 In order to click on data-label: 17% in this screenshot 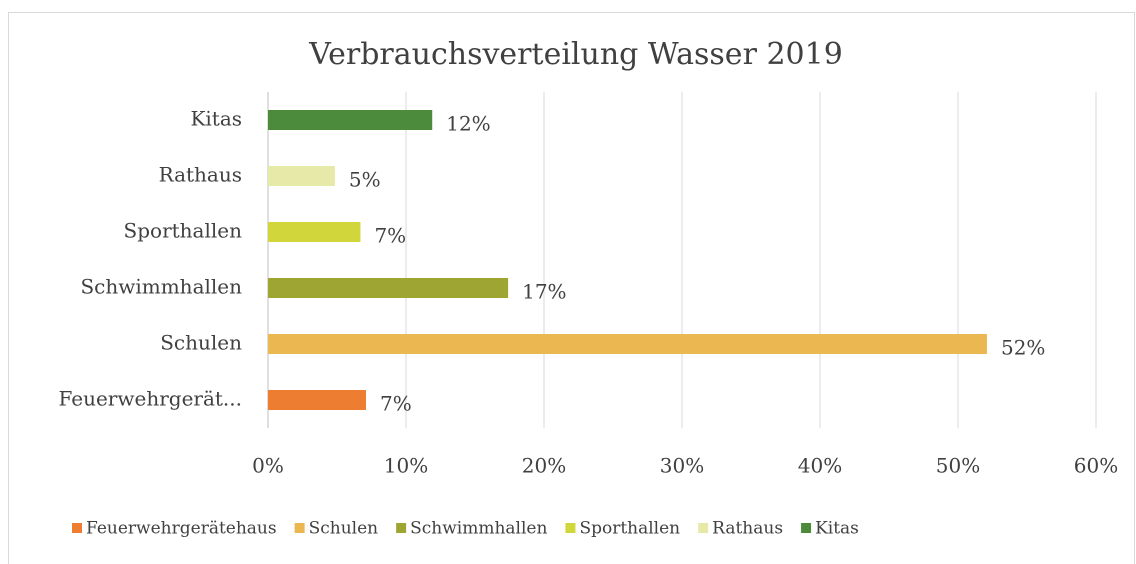, I will do `click(544, 292)`.